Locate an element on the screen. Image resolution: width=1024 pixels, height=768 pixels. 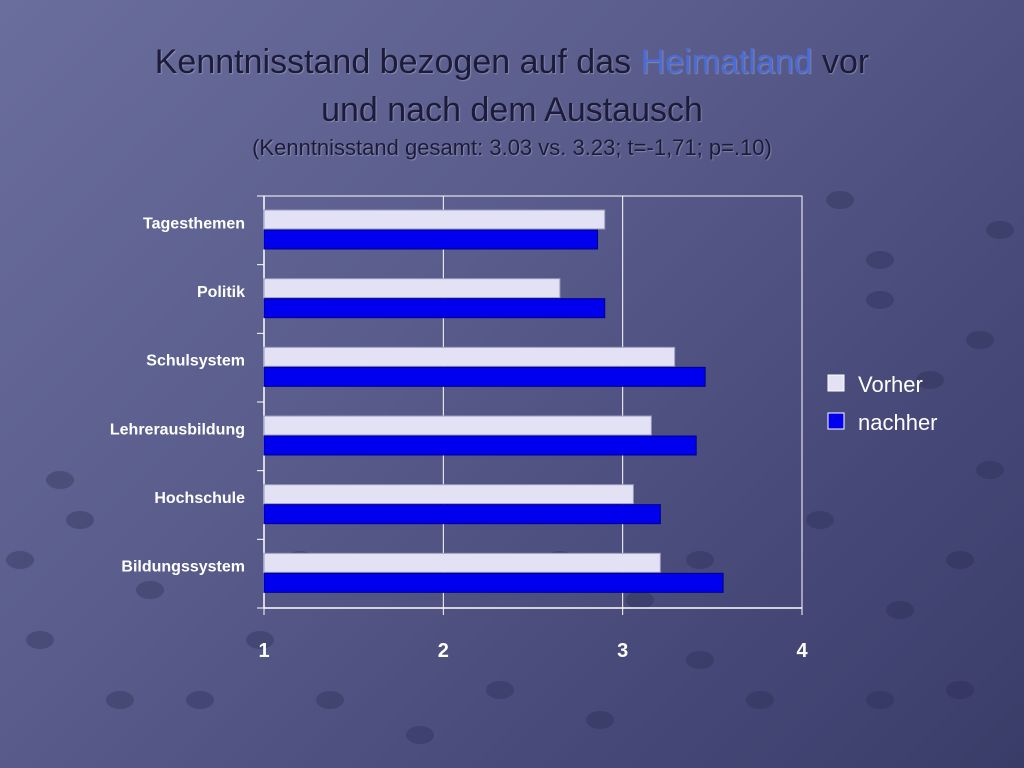
category-label: Schulsystem is located at coordinates (195, 361).